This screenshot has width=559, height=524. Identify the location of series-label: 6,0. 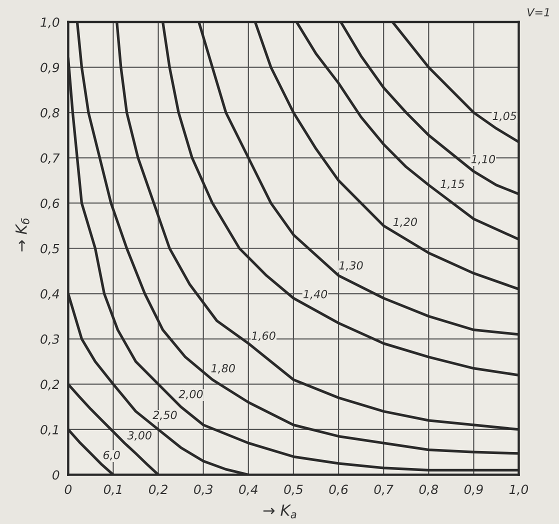
(111, 455).